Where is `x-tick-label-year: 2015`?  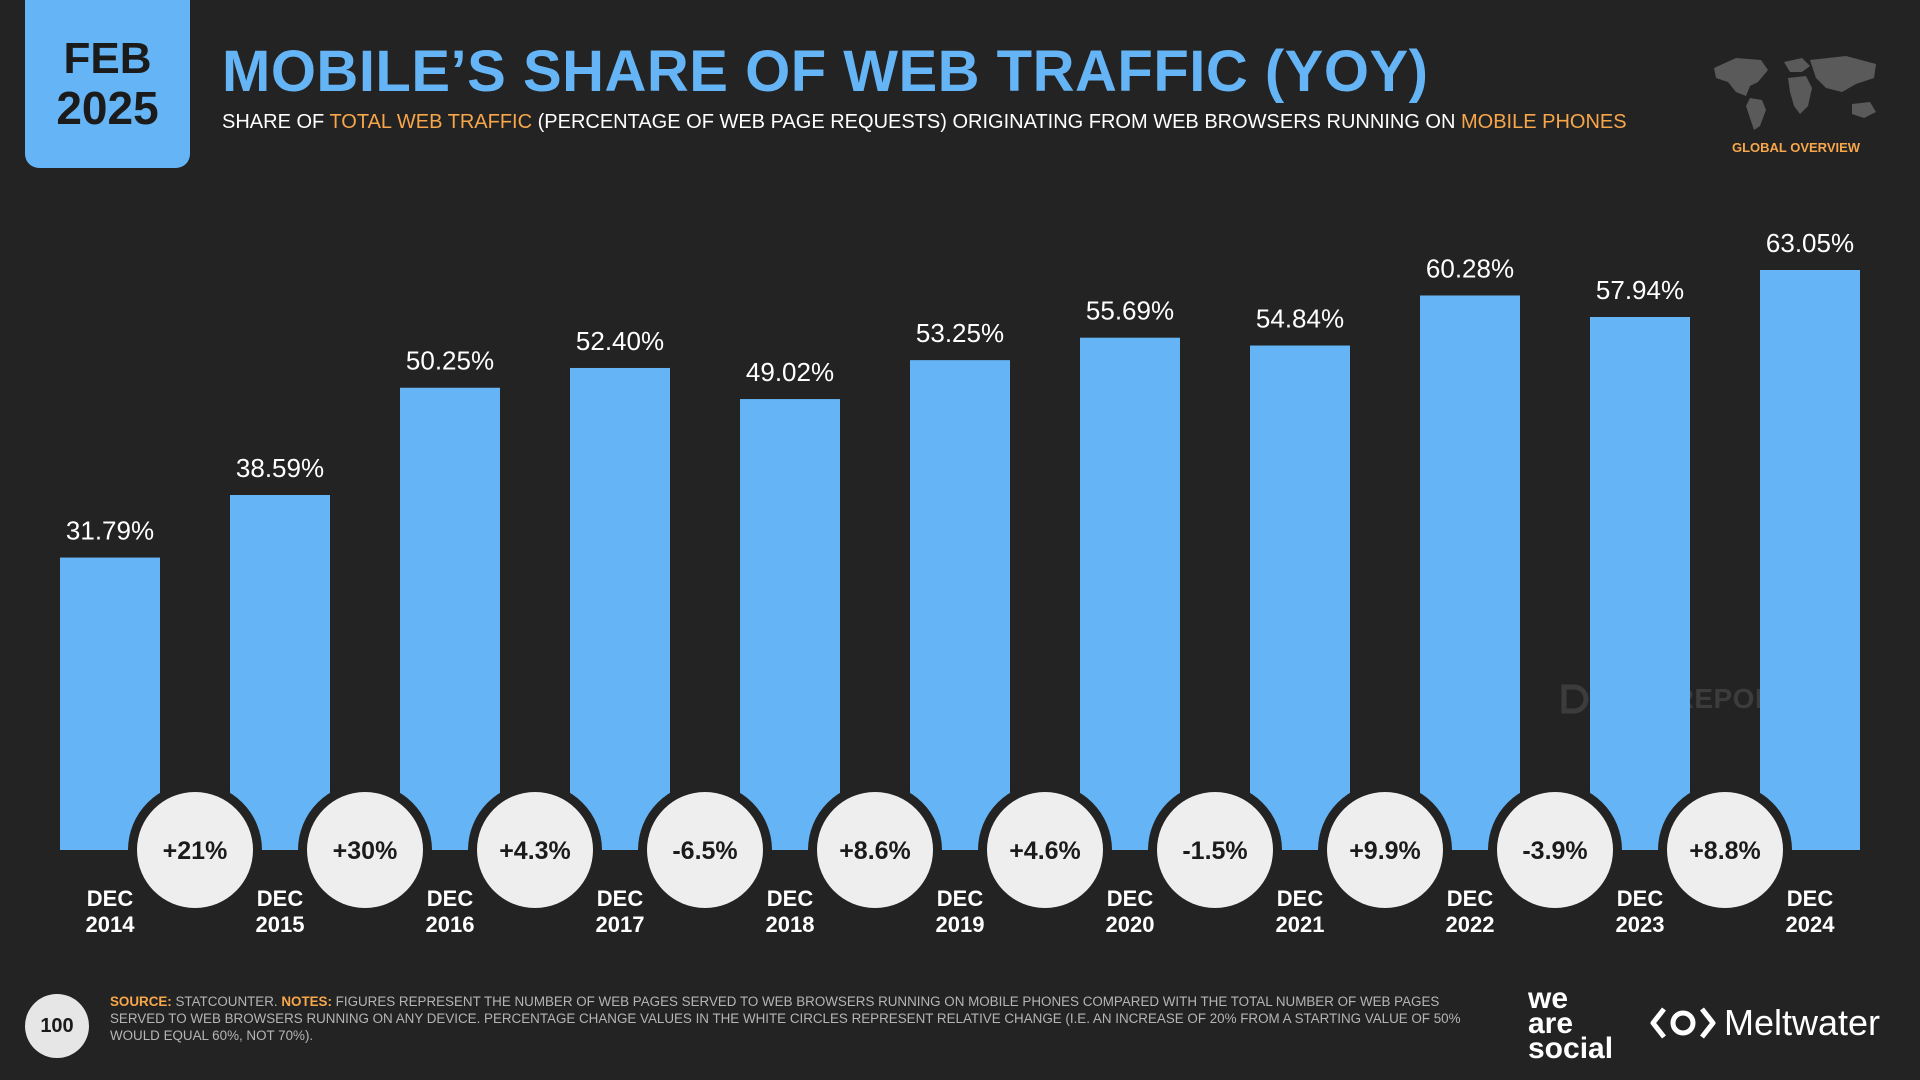 x-tick-label-year: 2015 is located at coordinates (280, 924).